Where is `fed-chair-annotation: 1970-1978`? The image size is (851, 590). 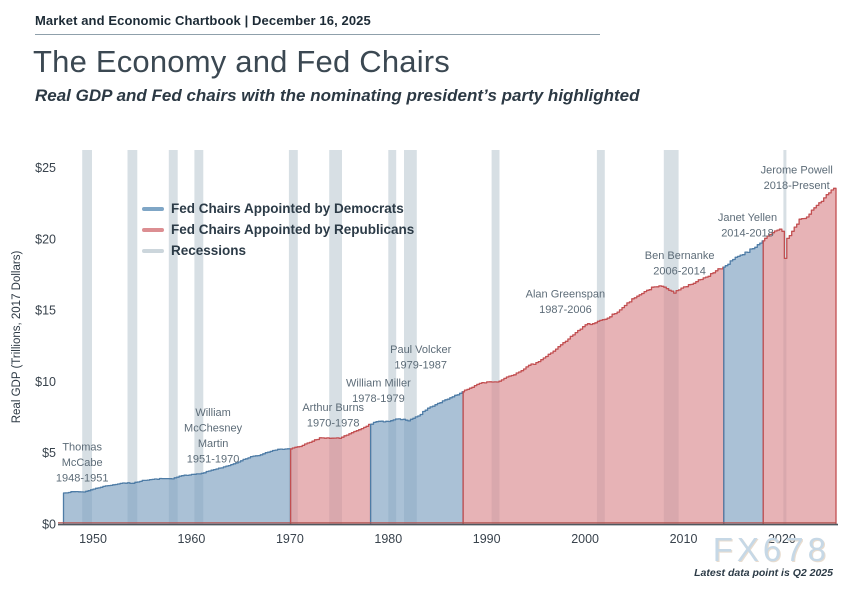
fed-chair-annotation: 1970-1978 is located at coordinates (333, 424).